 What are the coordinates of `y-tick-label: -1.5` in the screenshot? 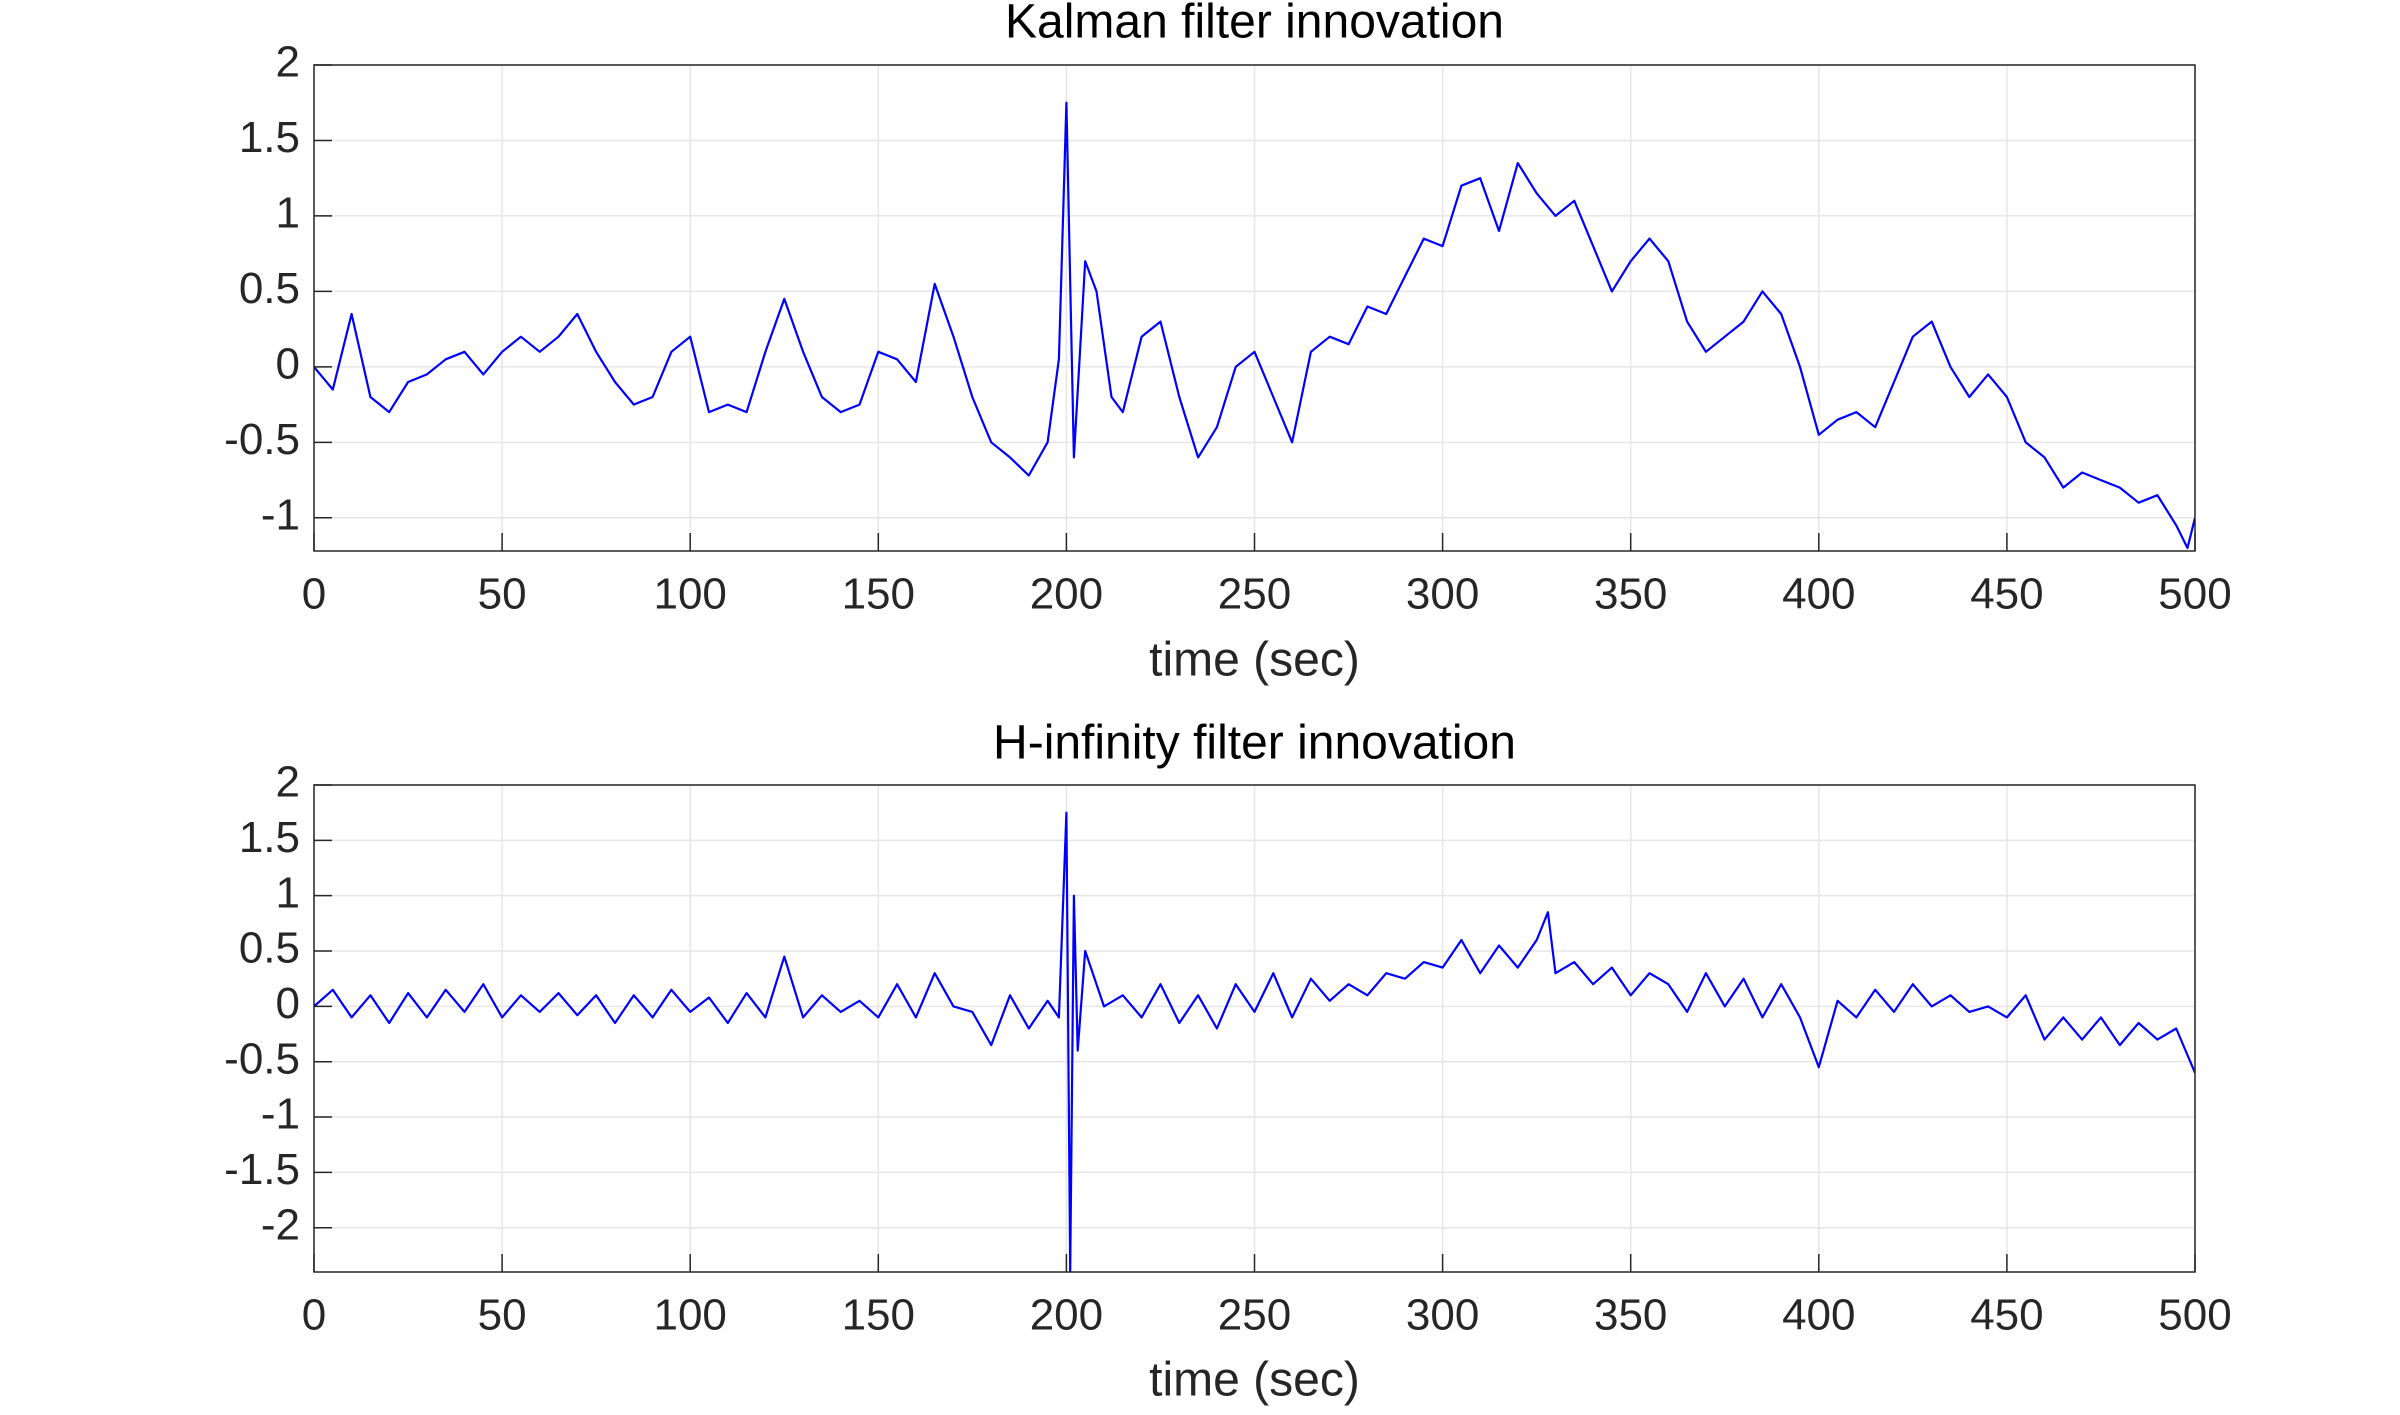 It's located at (262, 1169).